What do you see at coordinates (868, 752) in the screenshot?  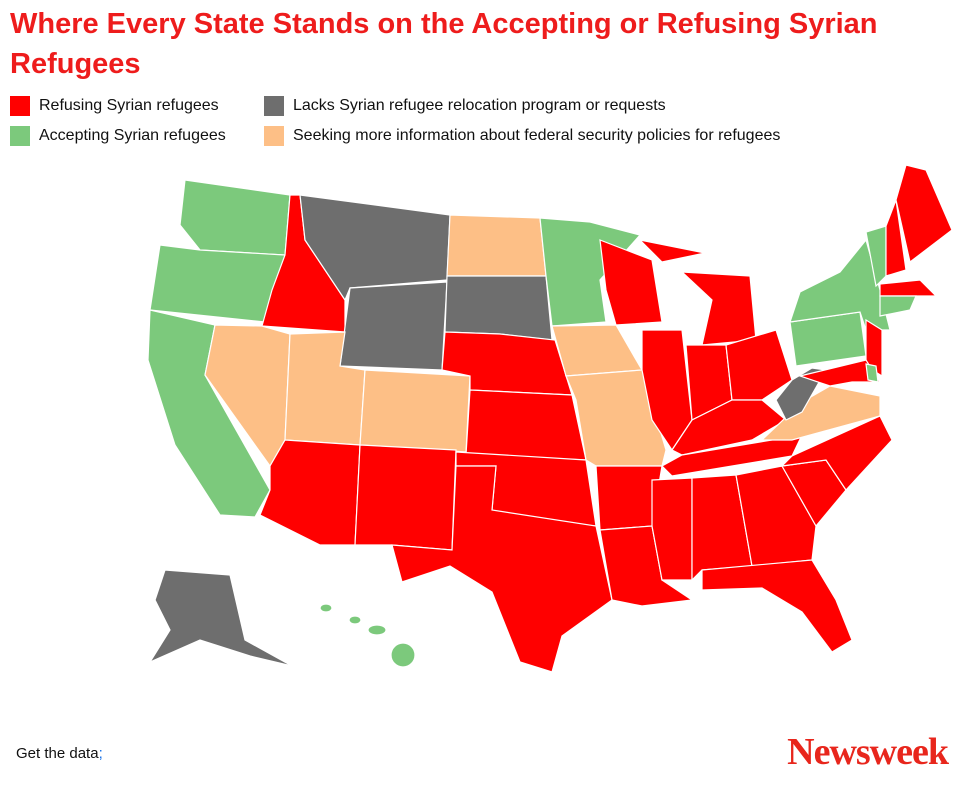 I see `brand-logo: Newsweek` at bounding box center [868, 752].